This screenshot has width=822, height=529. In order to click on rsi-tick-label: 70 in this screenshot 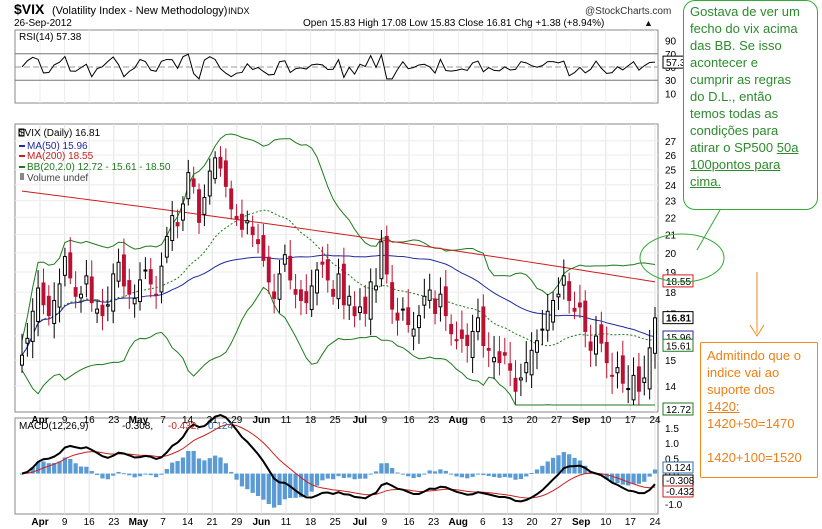, I will do `click(671, 55)`.